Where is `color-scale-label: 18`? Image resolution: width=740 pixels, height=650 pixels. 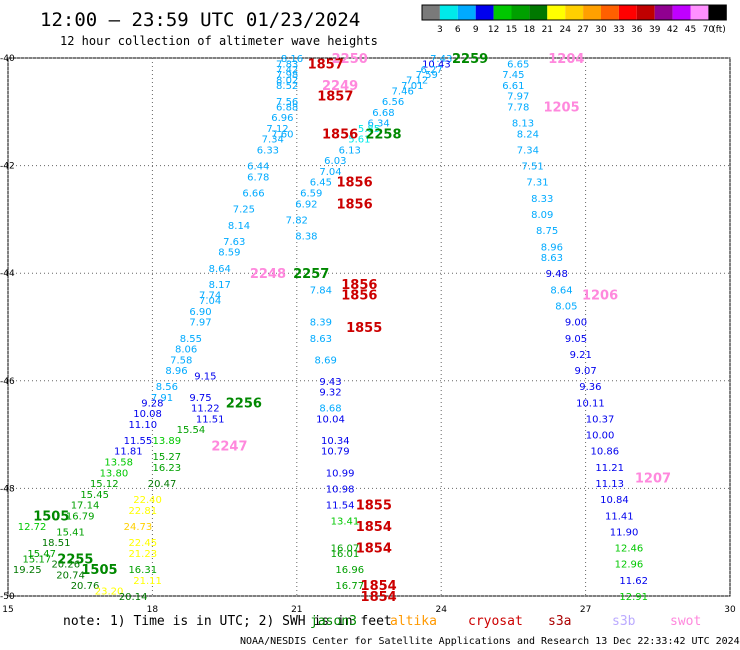 color-scale-label: 18 is located at coordinates (530, 30).